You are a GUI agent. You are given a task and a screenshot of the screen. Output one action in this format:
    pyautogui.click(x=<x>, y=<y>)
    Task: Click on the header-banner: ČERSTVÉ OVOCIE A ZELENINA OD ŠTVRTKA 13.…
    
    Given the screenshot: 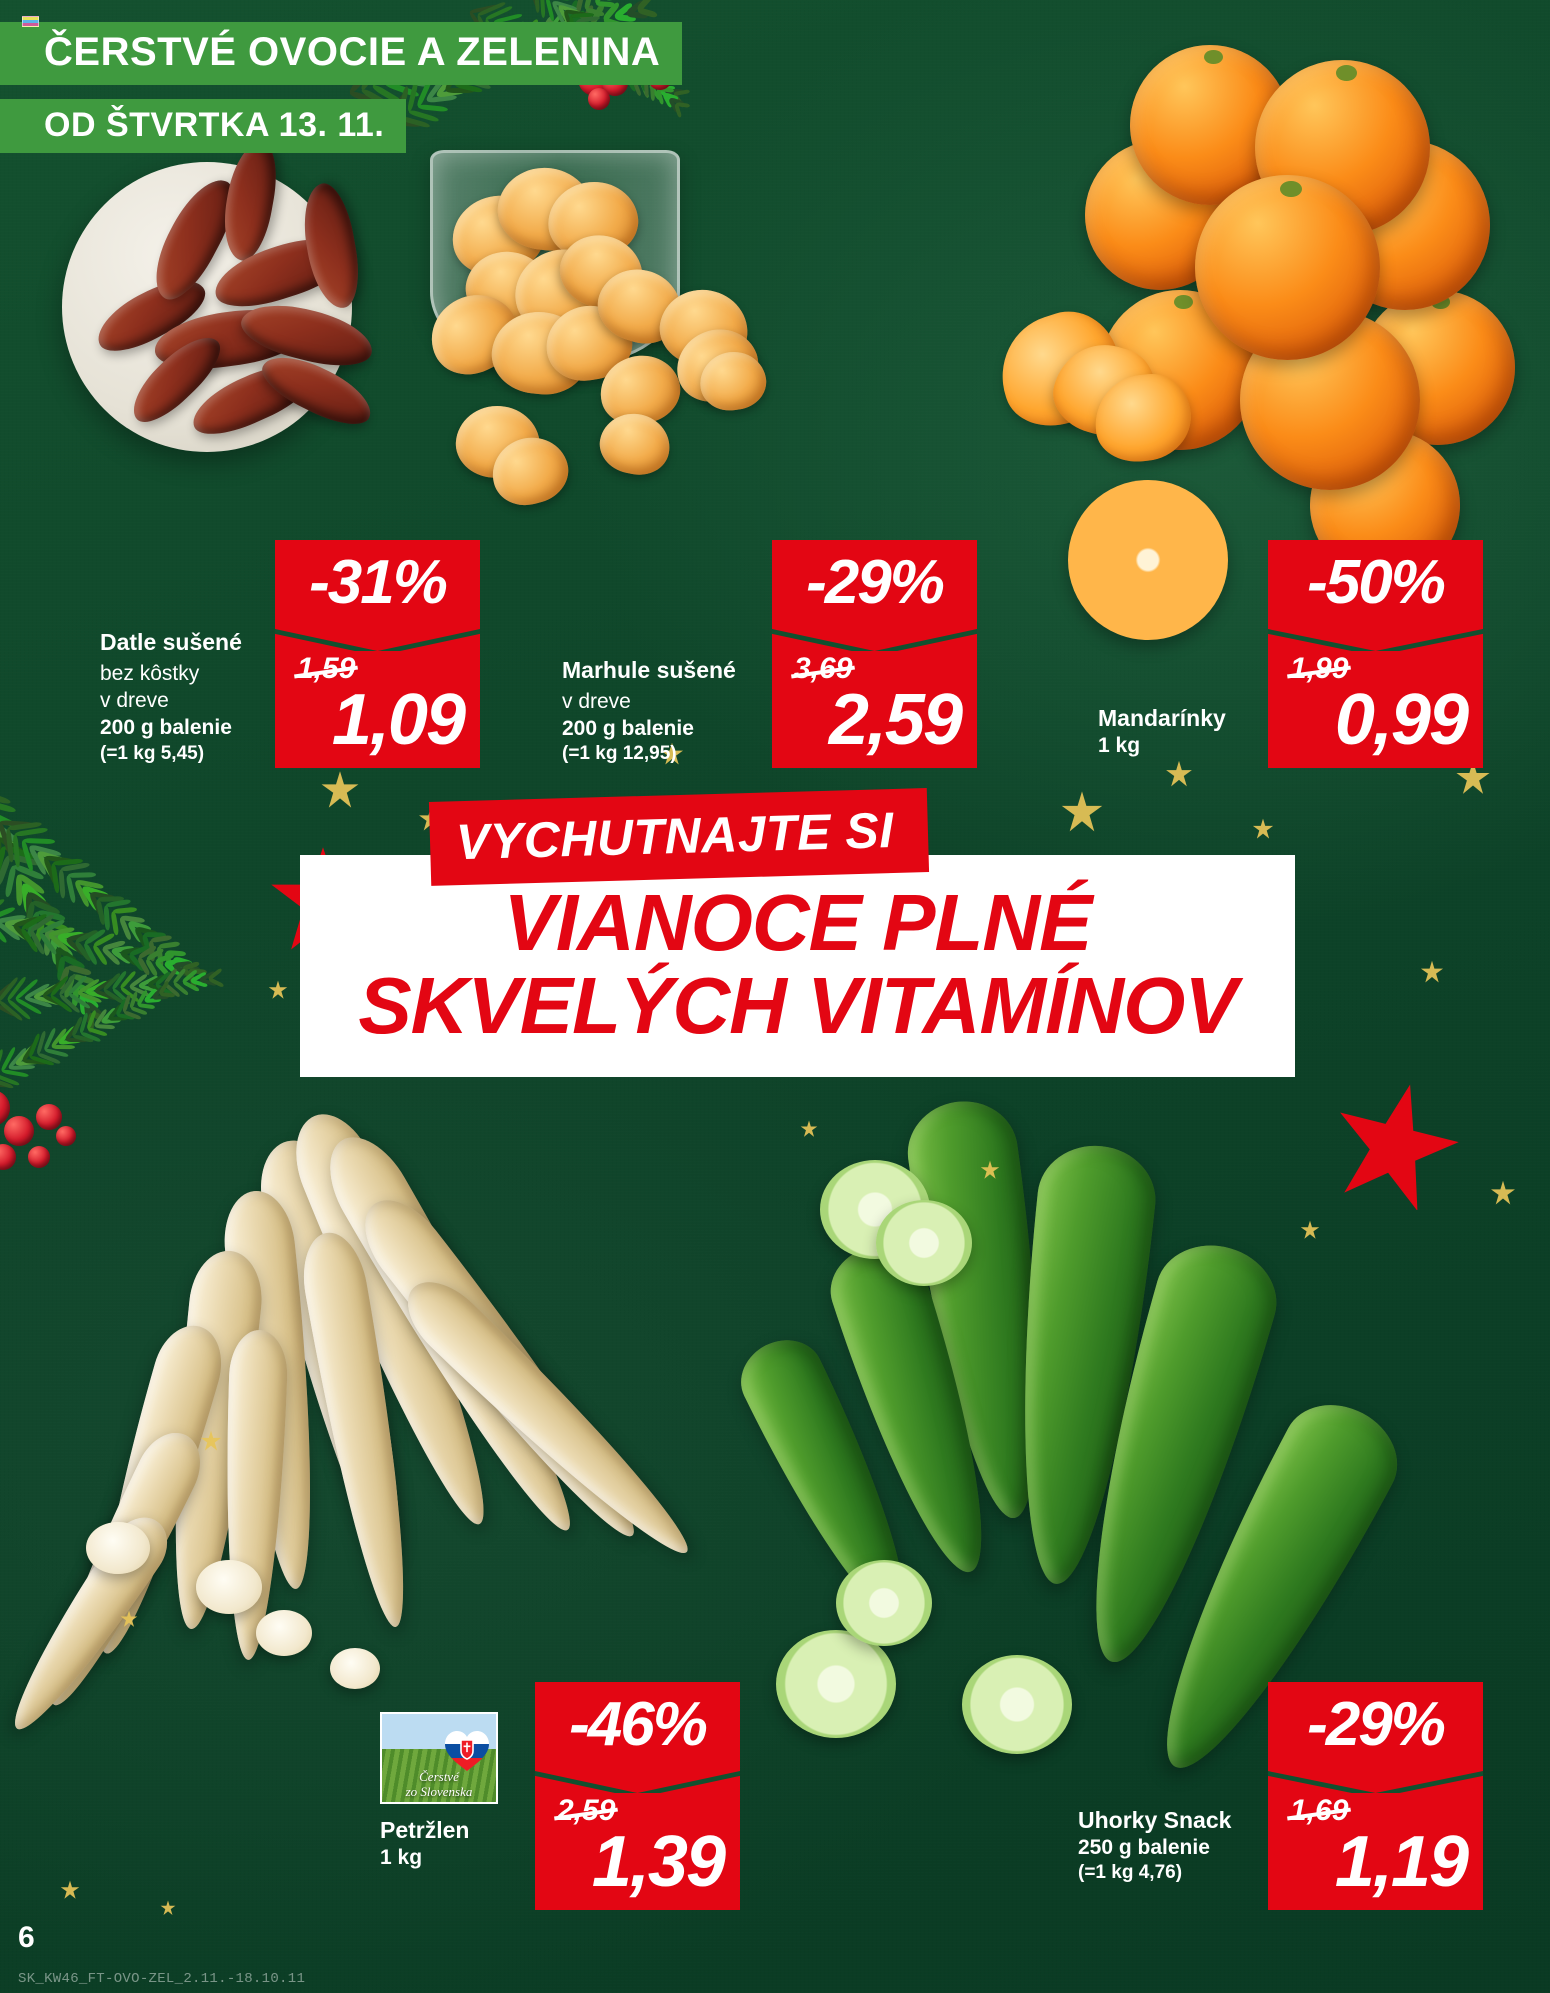 What is the action you would take?
    pyautogui.click(x=341, y=85)
    